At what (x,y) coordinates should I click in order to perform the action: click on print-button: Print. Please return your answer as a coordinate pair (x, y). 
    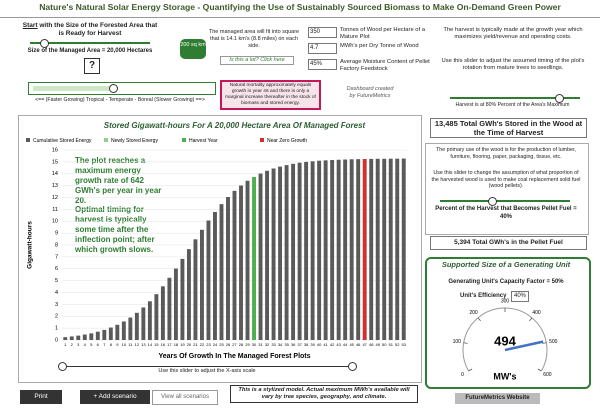
    Looking at the image, I should click on (41, 397).